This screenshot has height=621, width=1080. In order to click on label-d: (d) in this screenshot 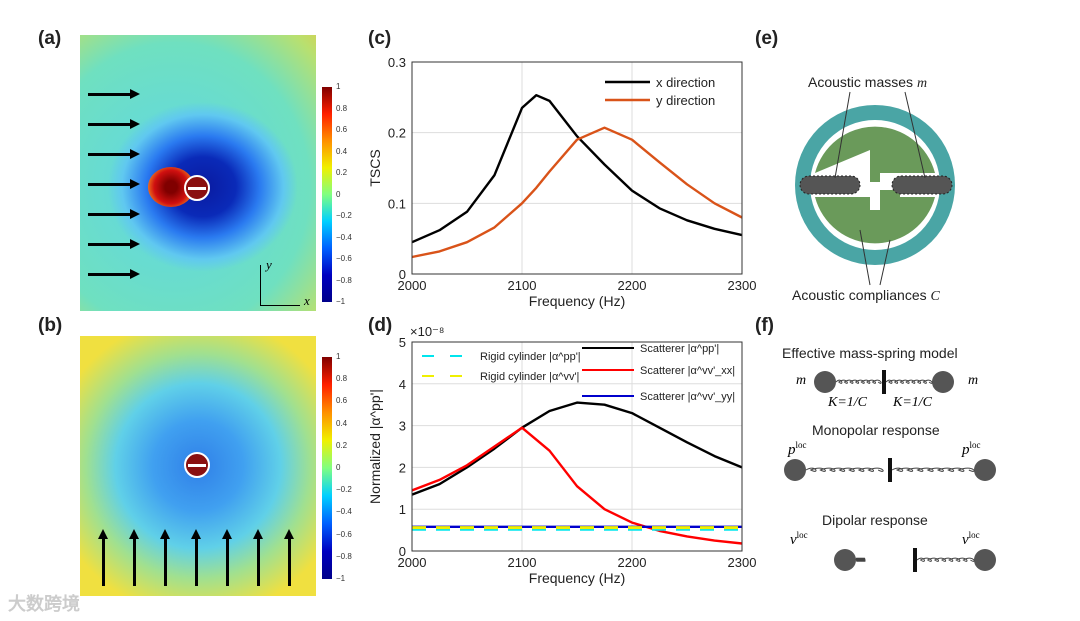, I will do `click(380, 325)`.